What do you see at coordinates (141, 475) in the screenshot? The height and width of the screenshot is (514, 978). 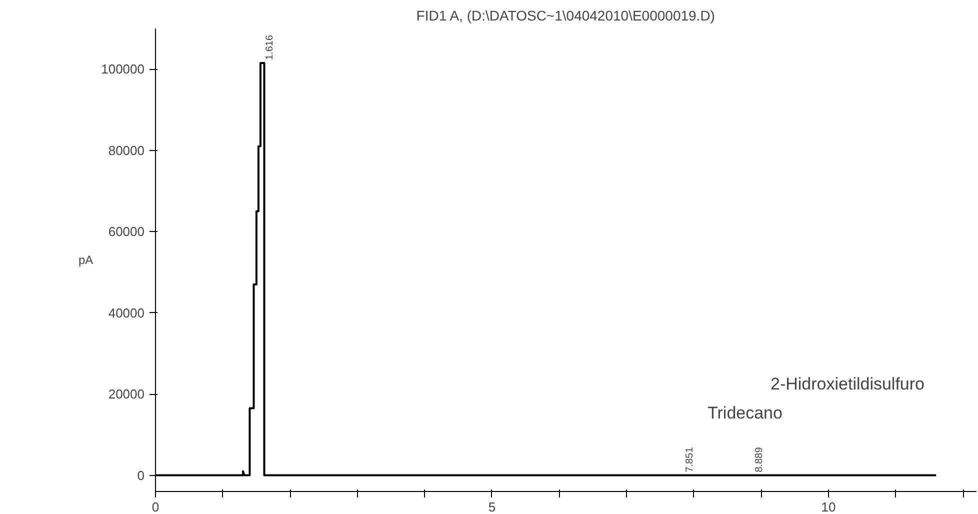 I see `y-tick-label: 0` at bounding box center [141, 475].